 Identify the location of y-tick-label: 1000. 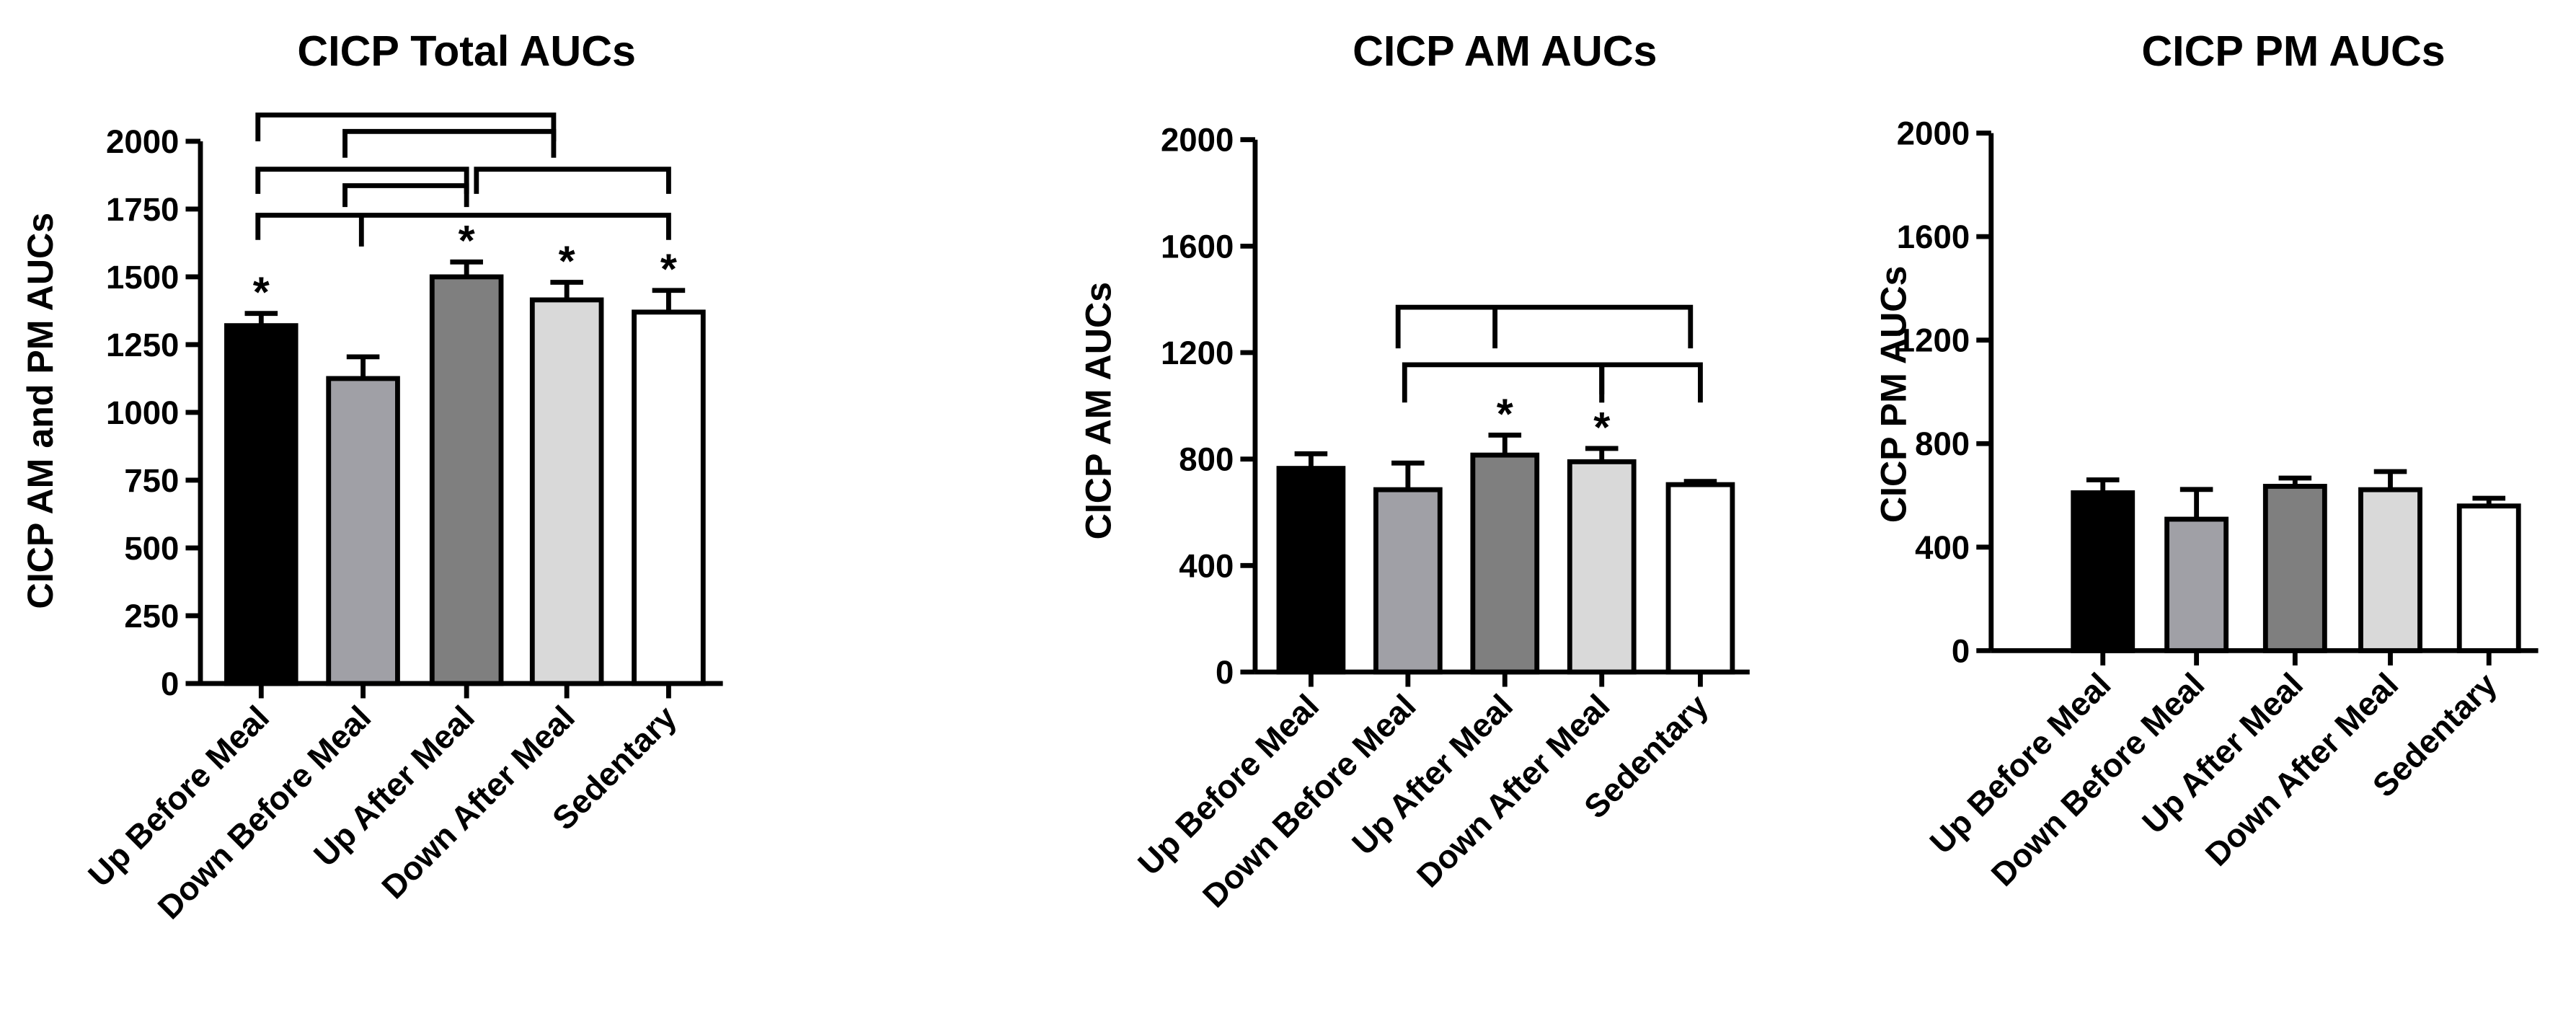
(142, 412).